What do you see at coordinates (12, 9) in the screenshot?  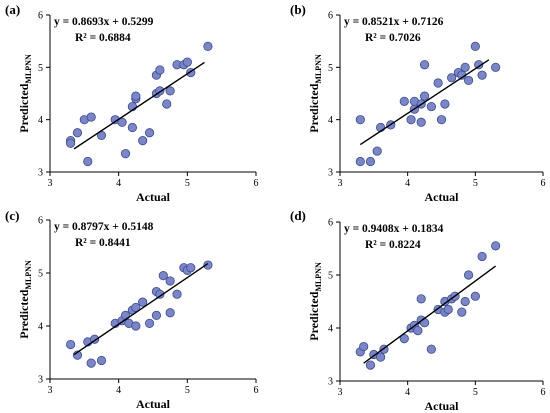 I see `panel-label: (a)` at bounding box center [12, 9].